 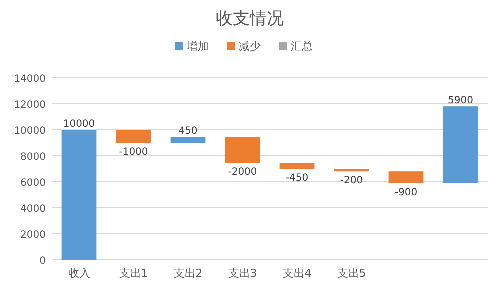 What do you see at coordinates (33, 157) in the screenshot?
I see `y-tick-label: 8000` at bounding box center [33, 157].